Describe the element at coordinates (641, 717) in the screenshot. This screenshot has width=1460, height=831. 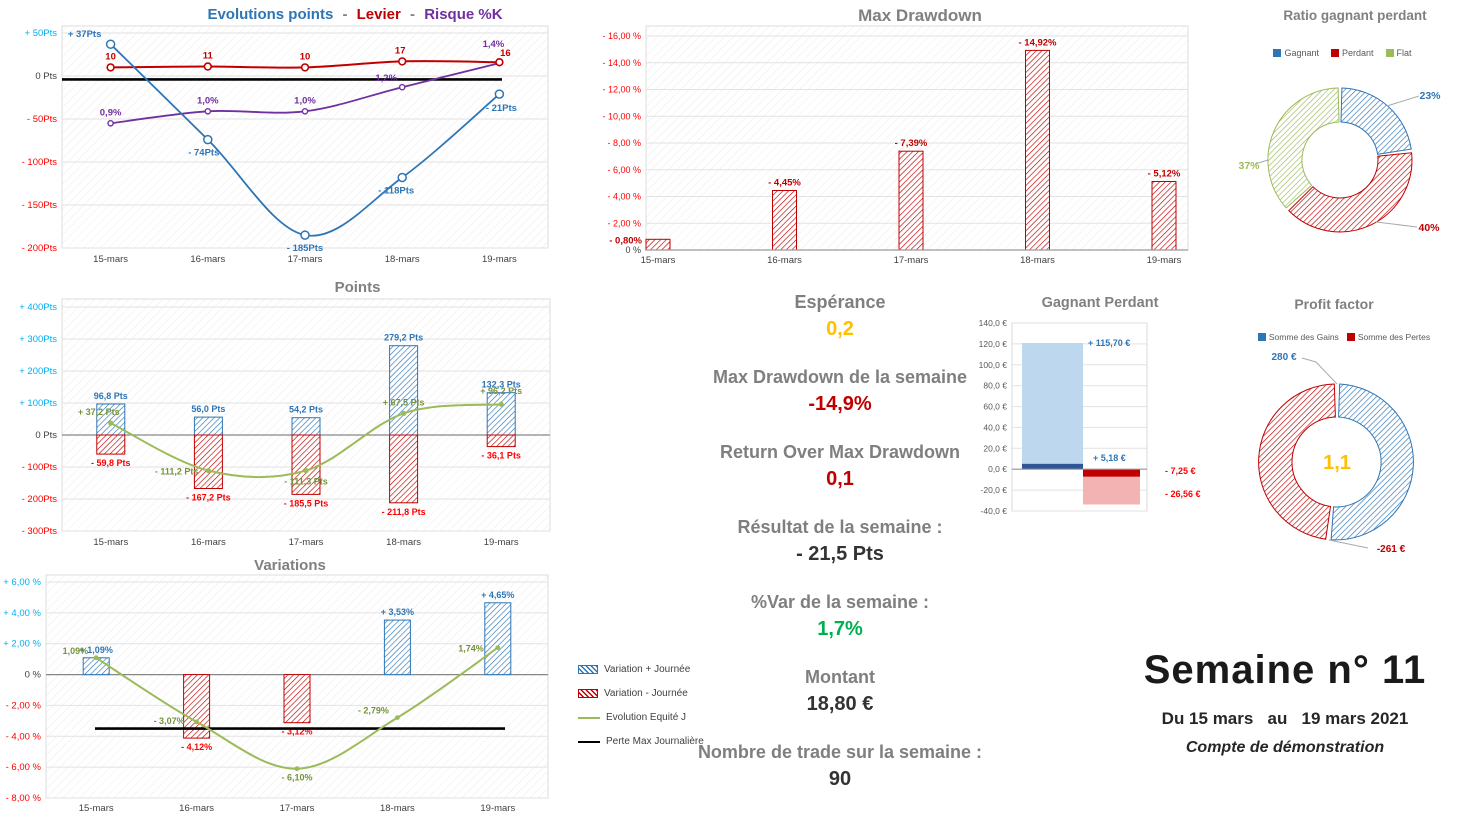
I see `legend-row-evolution-equite: Evolution Equité J` at that location.